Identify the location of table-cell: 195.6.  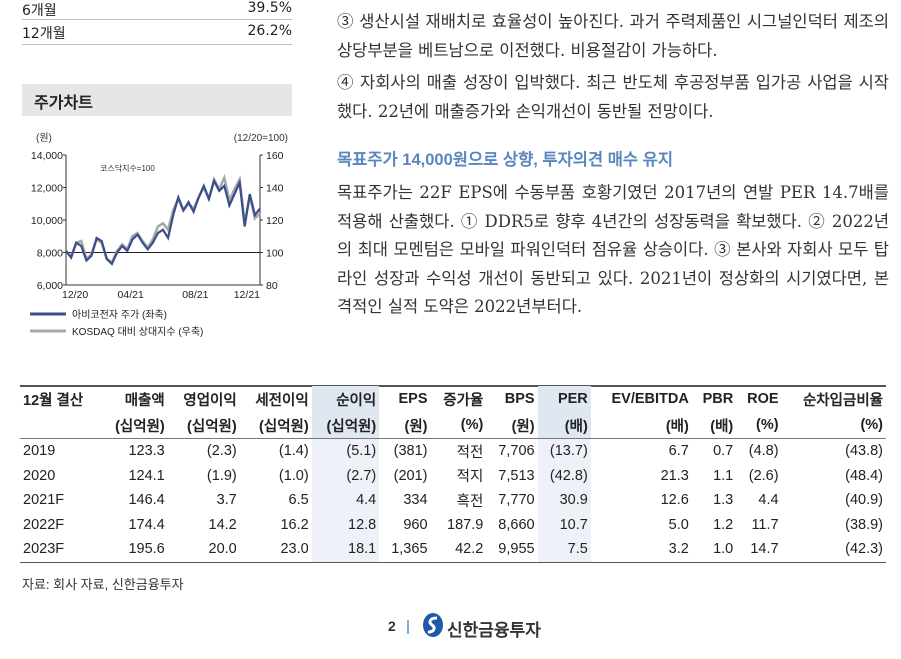
(134, 550).